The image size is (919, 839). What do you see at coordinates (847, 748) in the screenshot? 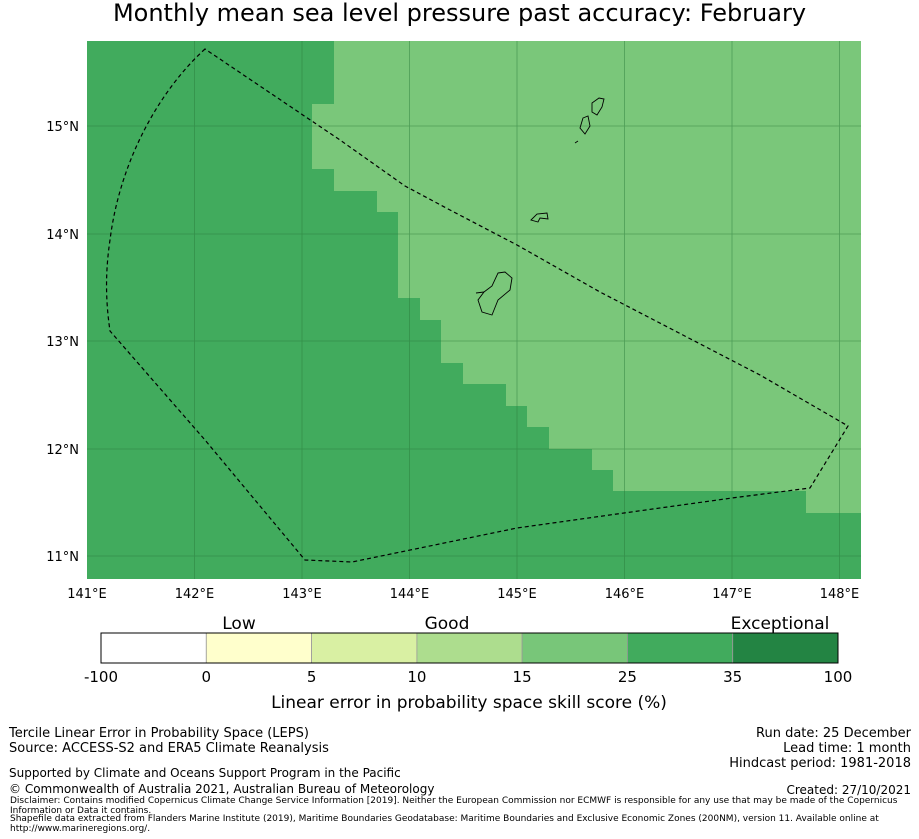
I see `info-lead-time: Lead time: 1 month` at bounding box center [847, 748].